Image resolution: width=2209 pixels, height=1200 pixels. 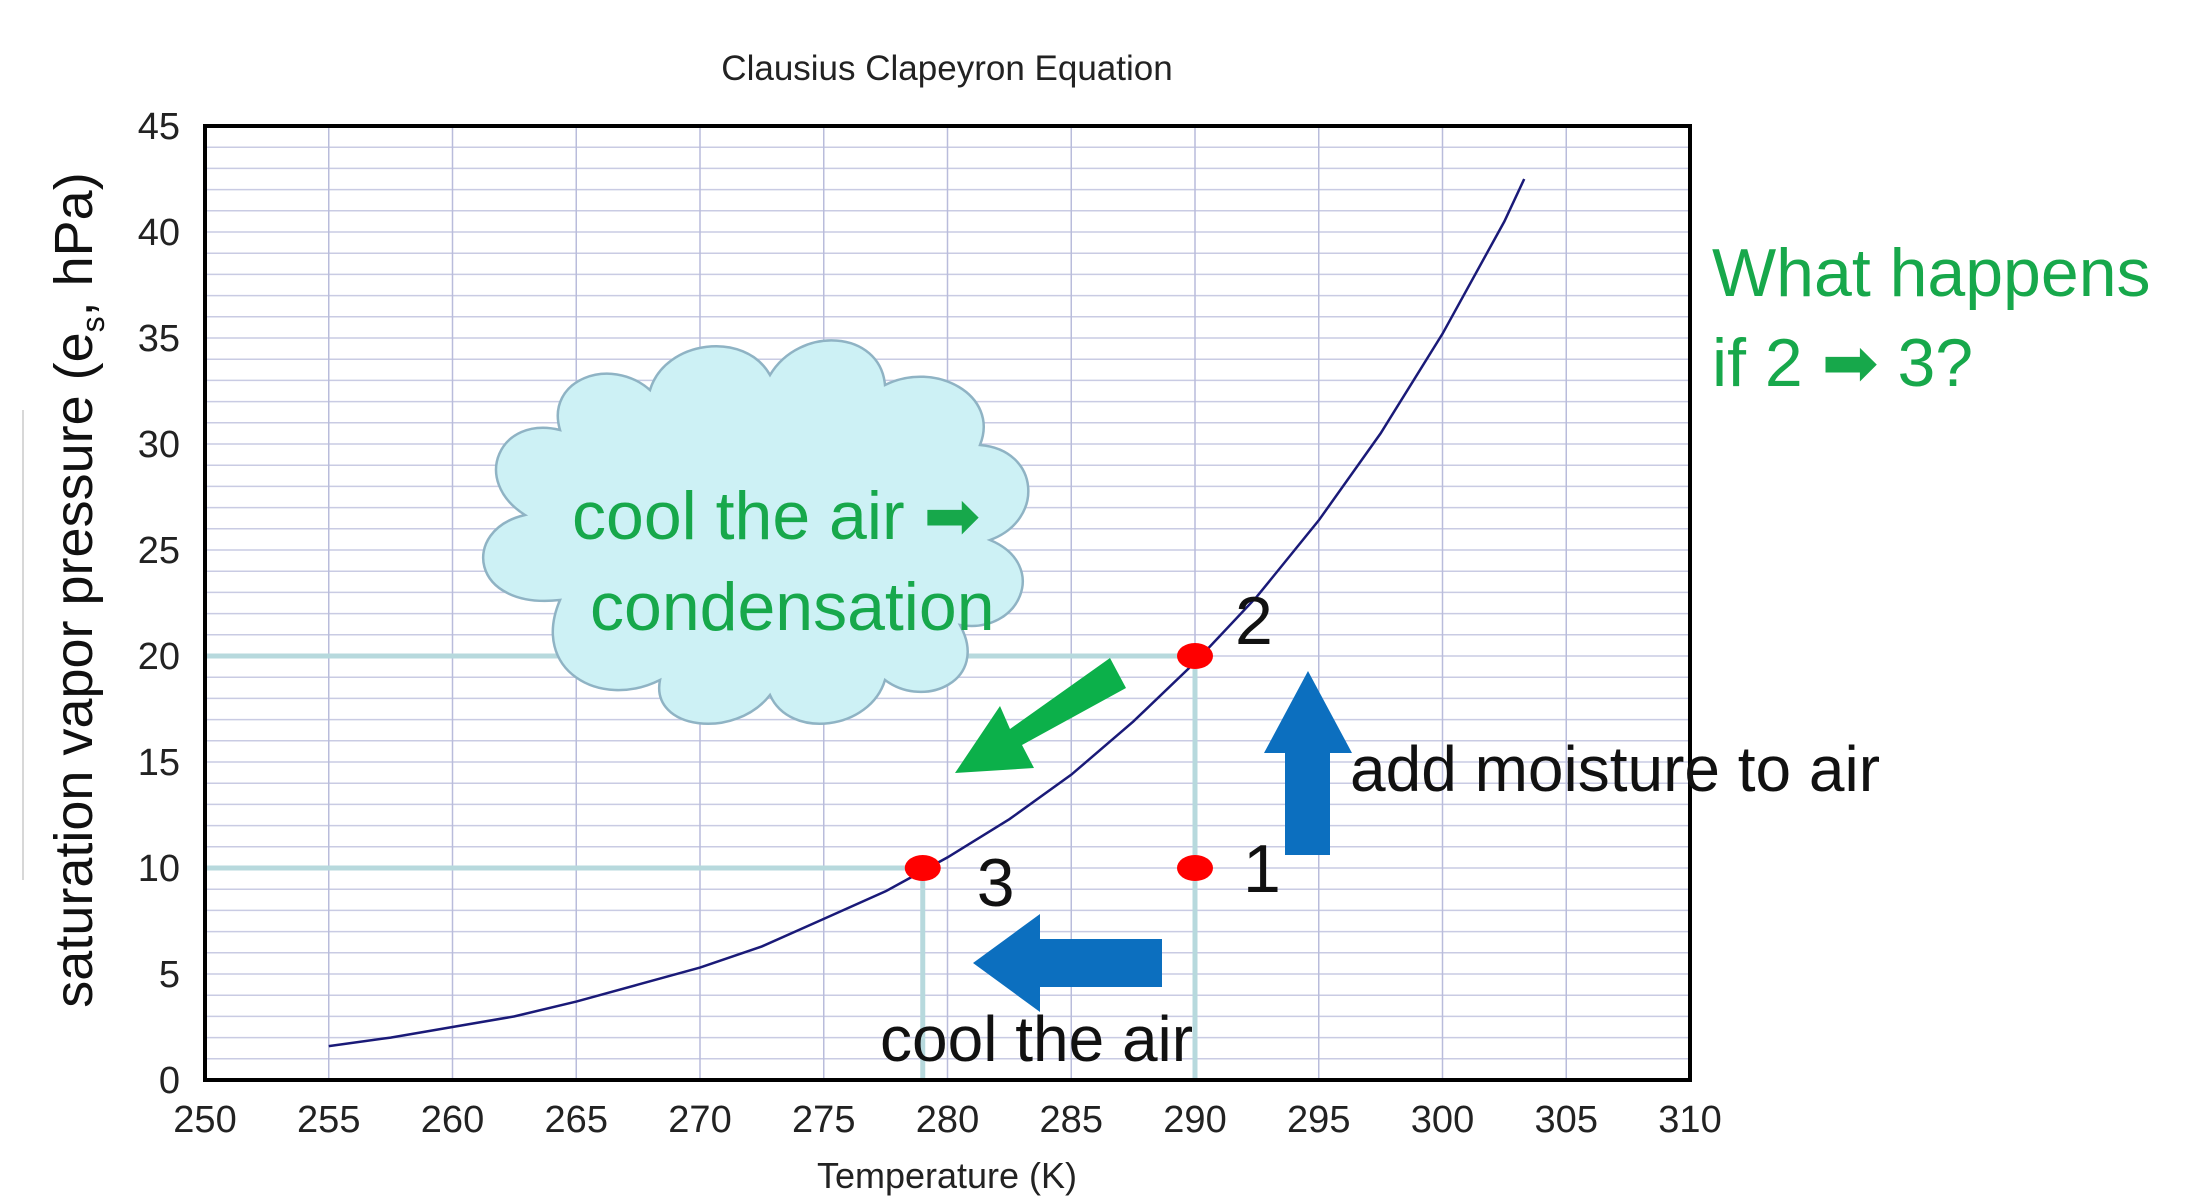 What do you see at coordinates (823, 1120) in the screenshot?
I see `x-tick-label: 275` at bounding box center [823, 1120].